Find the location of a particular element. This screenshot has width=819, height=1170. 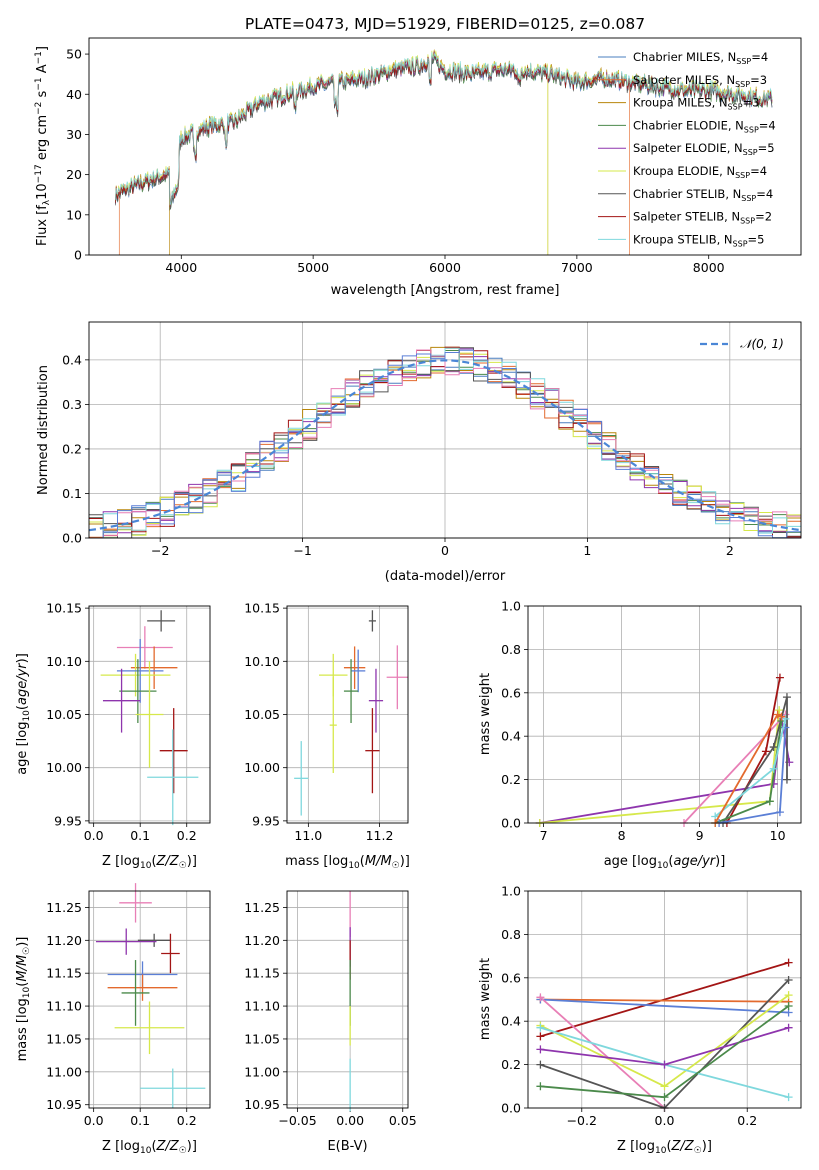

y-tick-label: 0 is located at coordinates (78, 255).